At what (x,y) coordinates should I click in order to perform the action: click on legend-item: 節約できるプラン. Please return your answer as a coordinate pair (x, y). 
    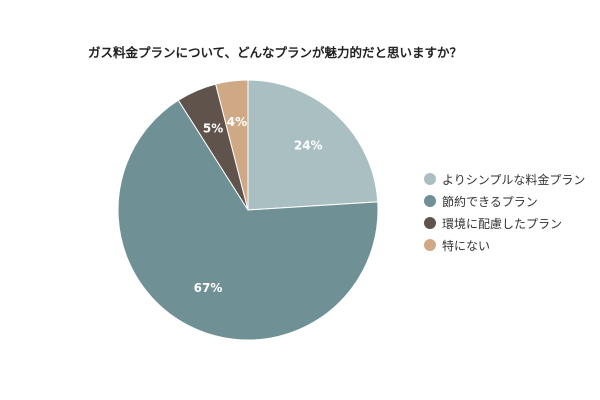
    Looking at the image, I should click on (504, 201).